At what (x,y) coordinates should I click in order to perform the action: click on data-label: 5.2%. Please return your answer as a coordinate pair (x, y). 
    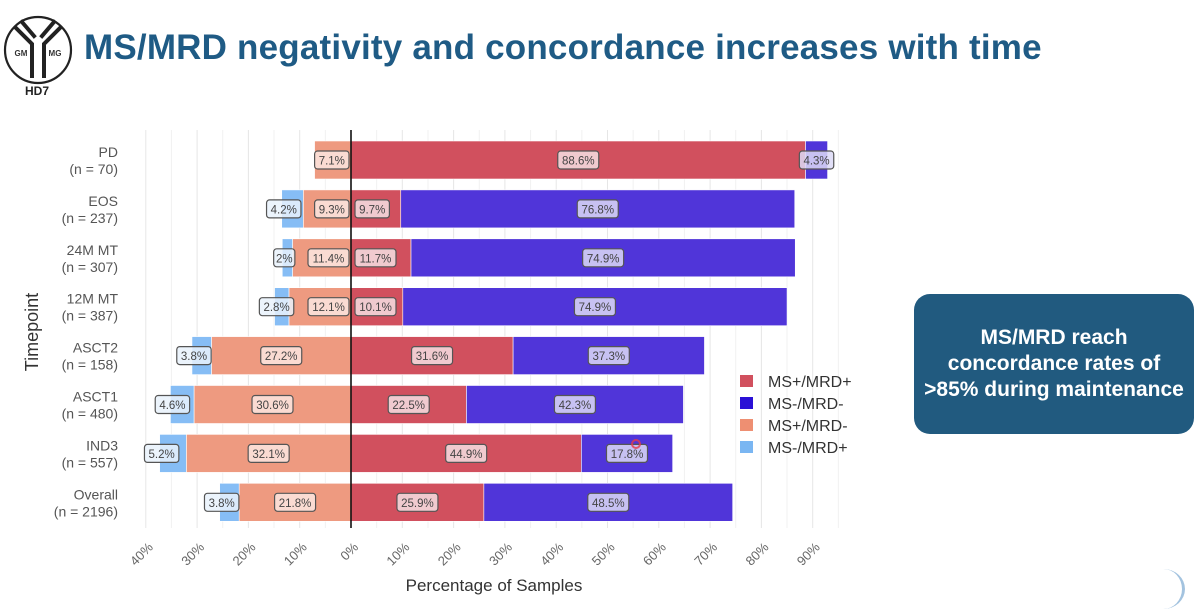
    Looking at the image, I should click on (161, 453).